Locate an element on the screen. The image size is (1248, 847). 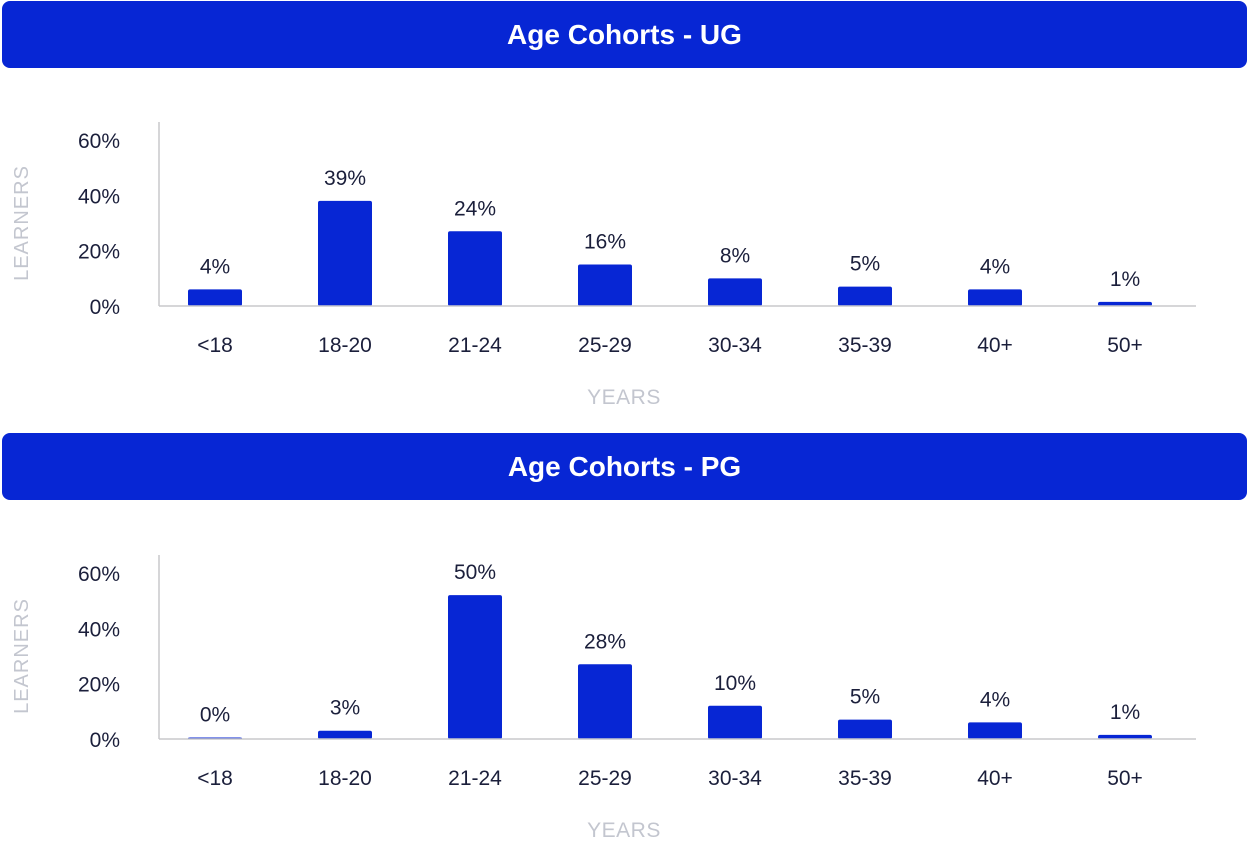
chart-title-banner-pg: Age Cohorts - PG is located at coordinates (624, 466).